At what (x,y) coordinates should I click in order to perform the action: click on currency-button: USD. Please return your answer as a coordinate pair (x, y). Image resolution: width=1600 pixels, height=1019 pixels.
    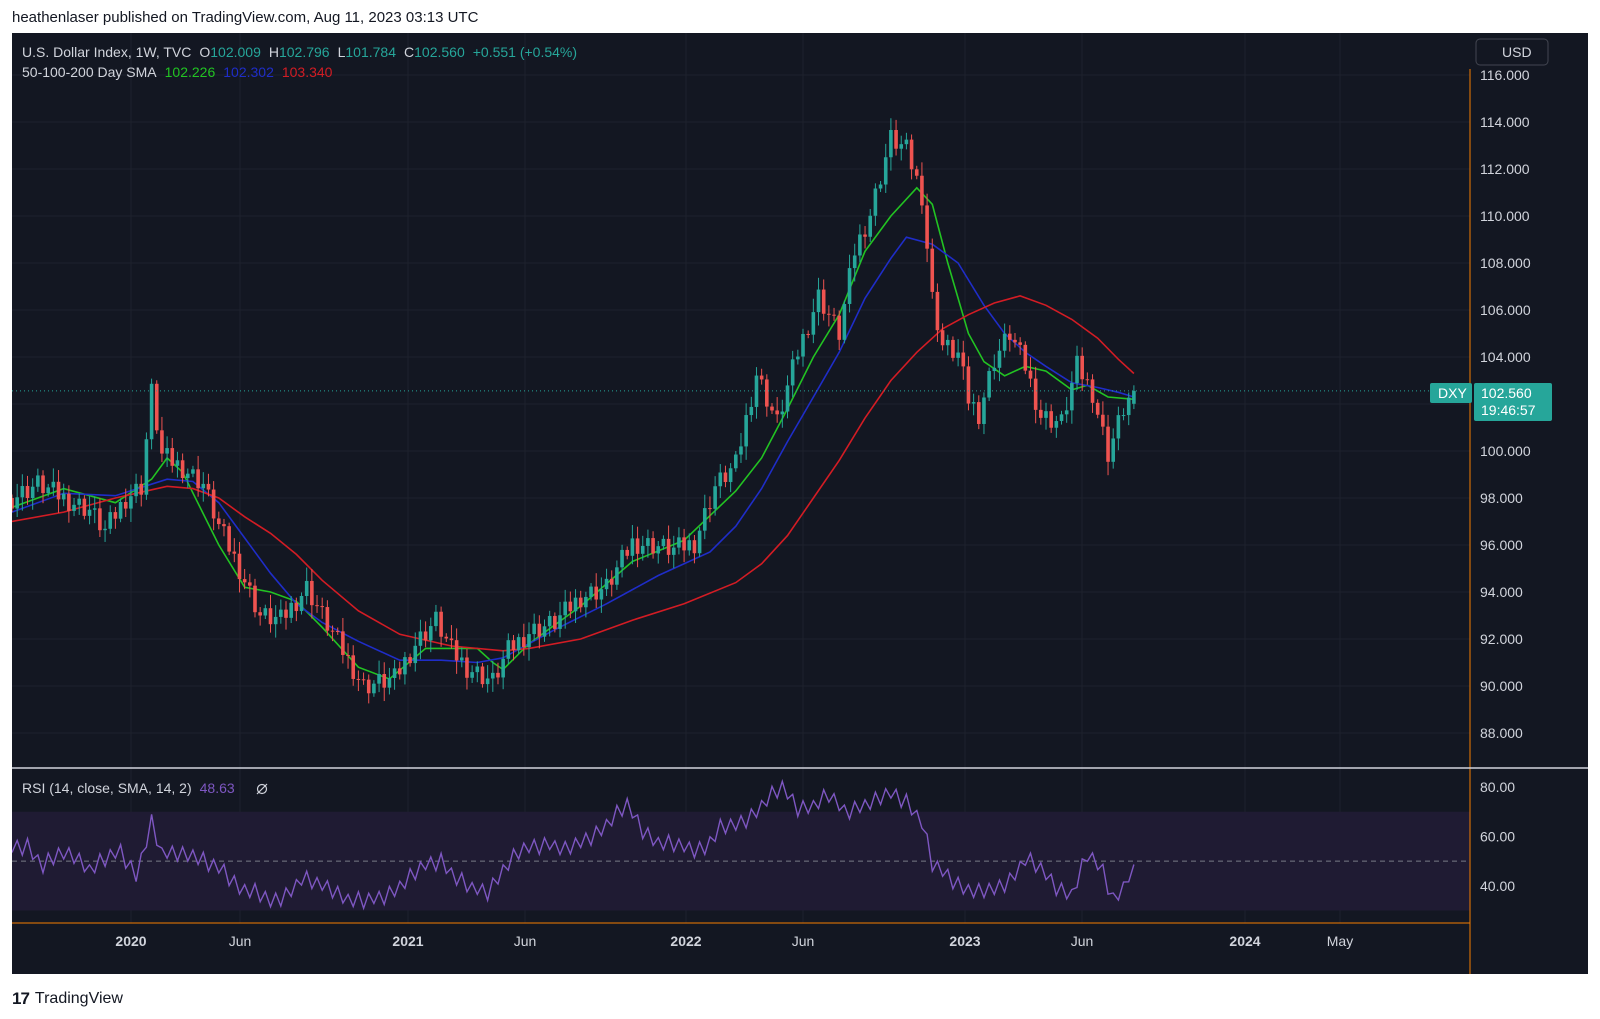
    Looking at the image, I should click on (1512, 52).